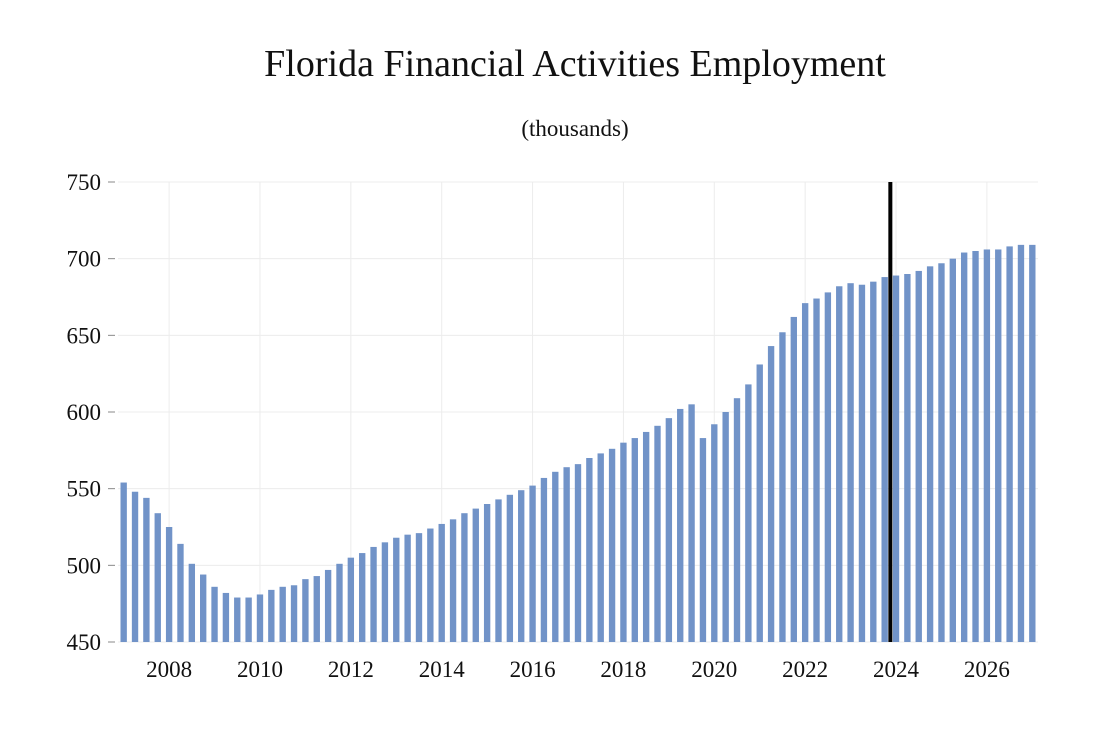 Image resolution: width=1118 pixels, height=736 pixels. Describe the element at coordinates (533, 669) in the screenshot. I see `x-tick-label: 2016` at that location.